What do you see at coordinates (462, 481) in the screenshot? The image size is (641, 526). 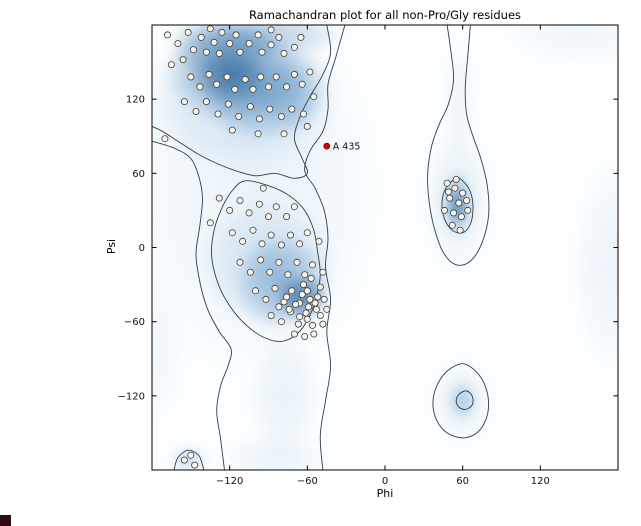 I see `x-tick-label: 60` at bounding box center [462, 481].